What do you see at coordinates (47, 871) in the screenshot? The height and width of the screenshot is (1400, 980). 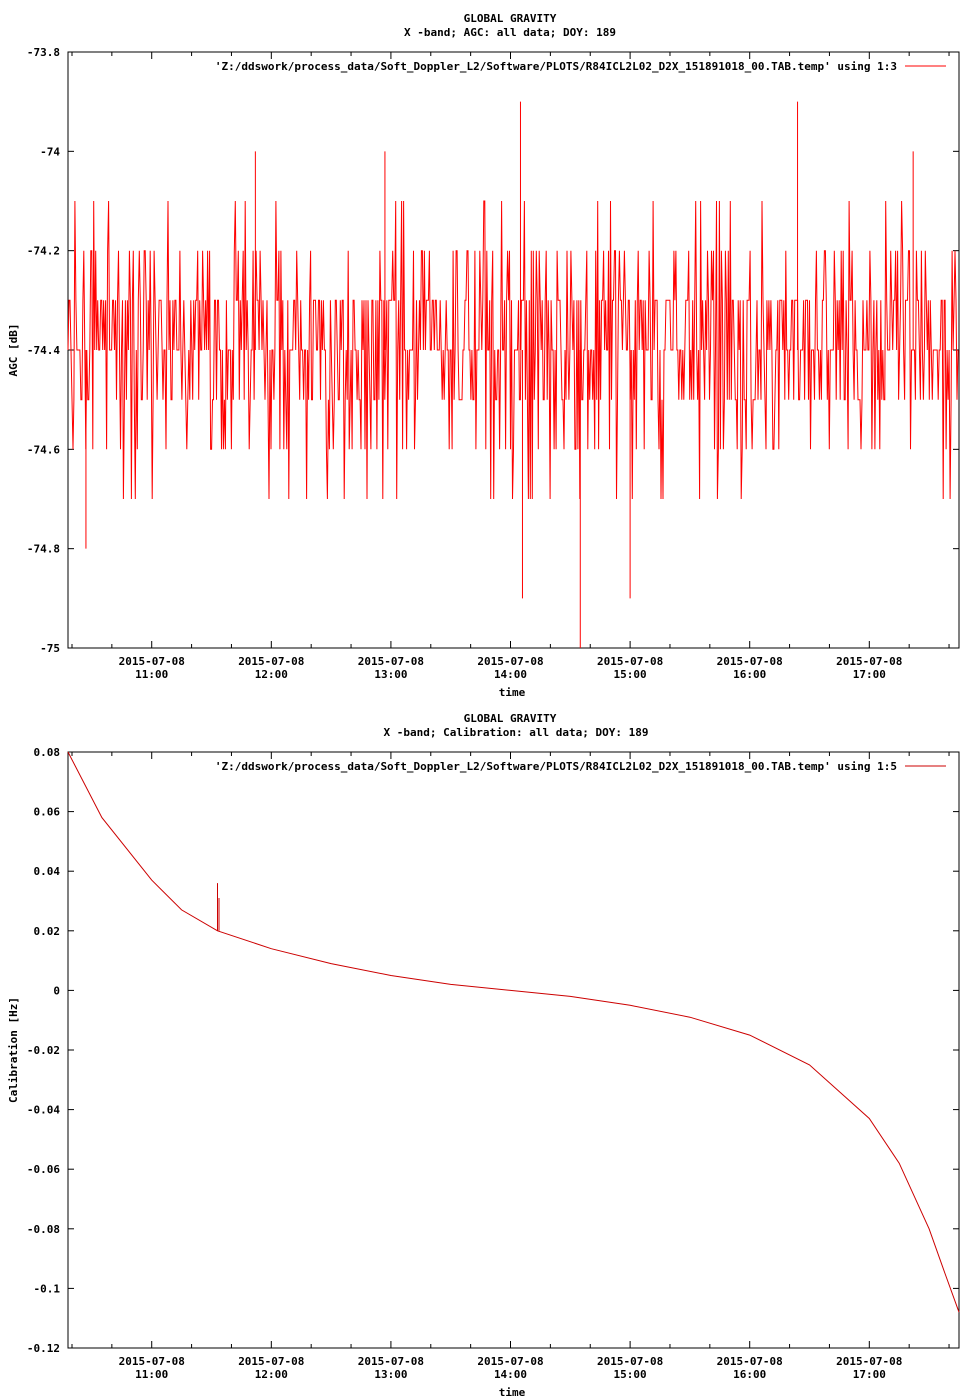 I see `y-tick-label: 0.04` at bounding box center [47, 871].